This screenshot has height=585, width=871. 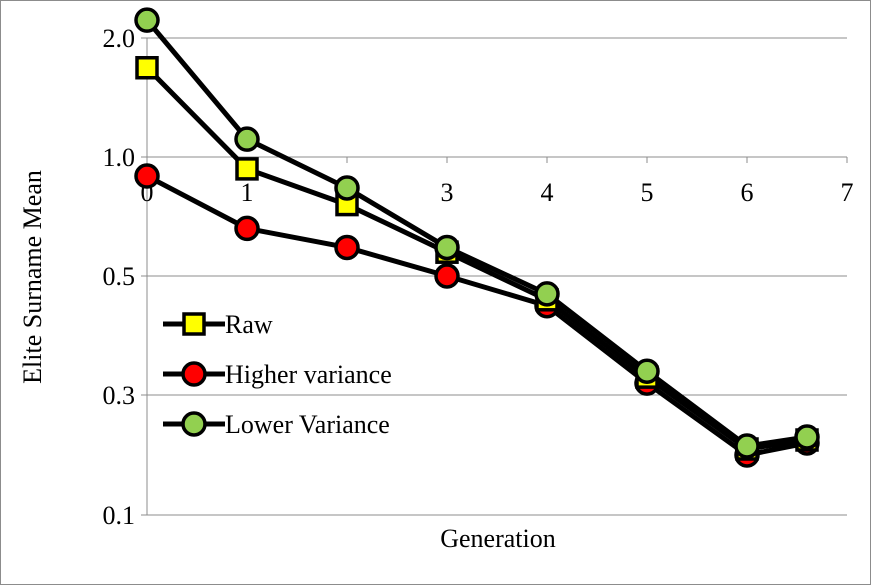 What do you see at coordinates (119, 395) in the screenshot?
I see `y-tick-label: 0.3` at bounding box center [119, 395].